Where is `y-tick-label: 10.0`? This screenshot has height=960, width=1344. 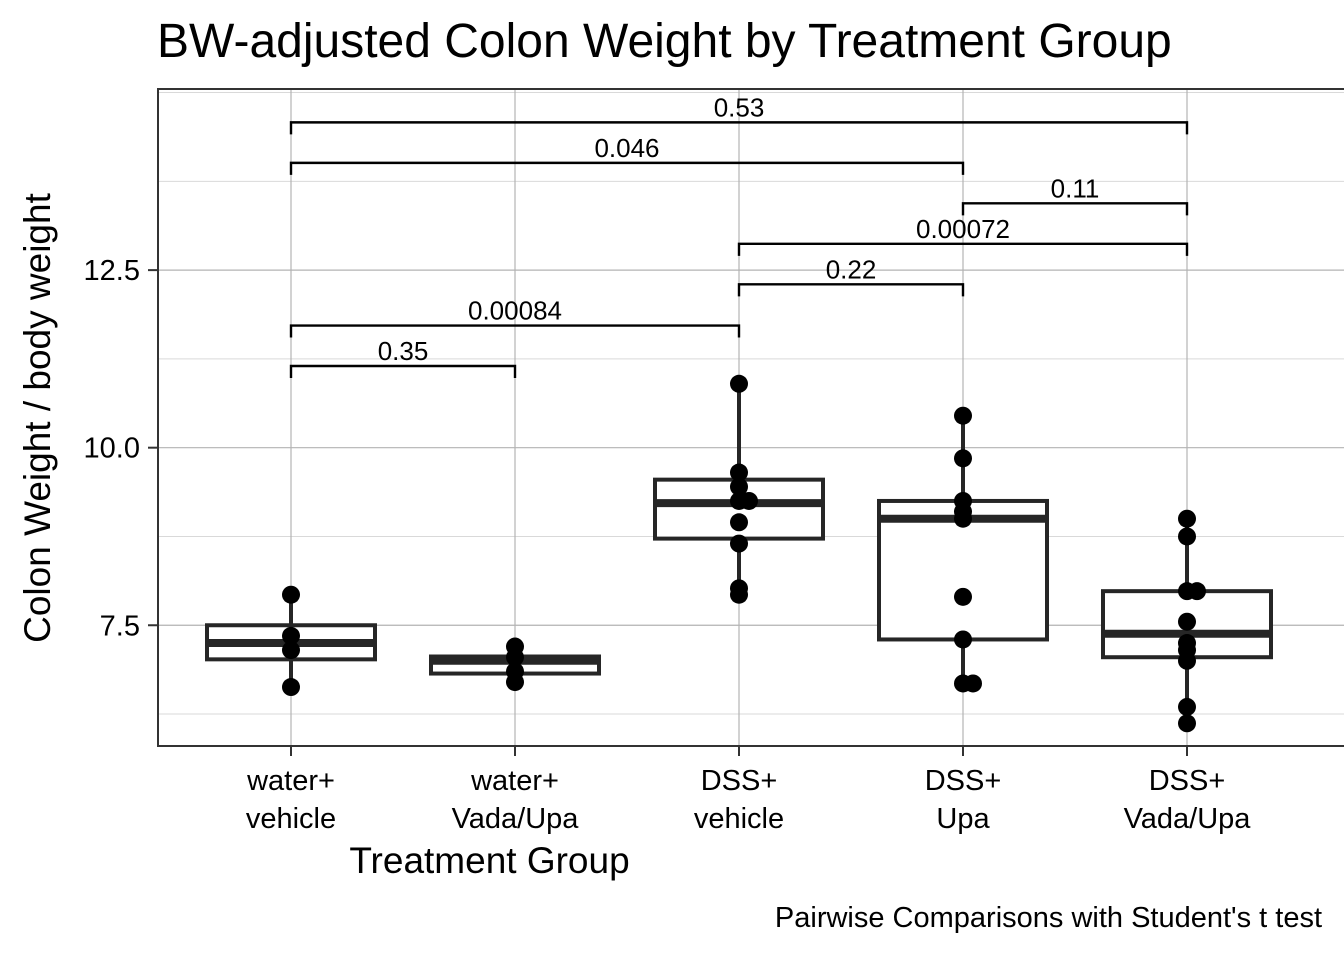 y-tick-label: 10.0 is located at coordinates (112, 449).